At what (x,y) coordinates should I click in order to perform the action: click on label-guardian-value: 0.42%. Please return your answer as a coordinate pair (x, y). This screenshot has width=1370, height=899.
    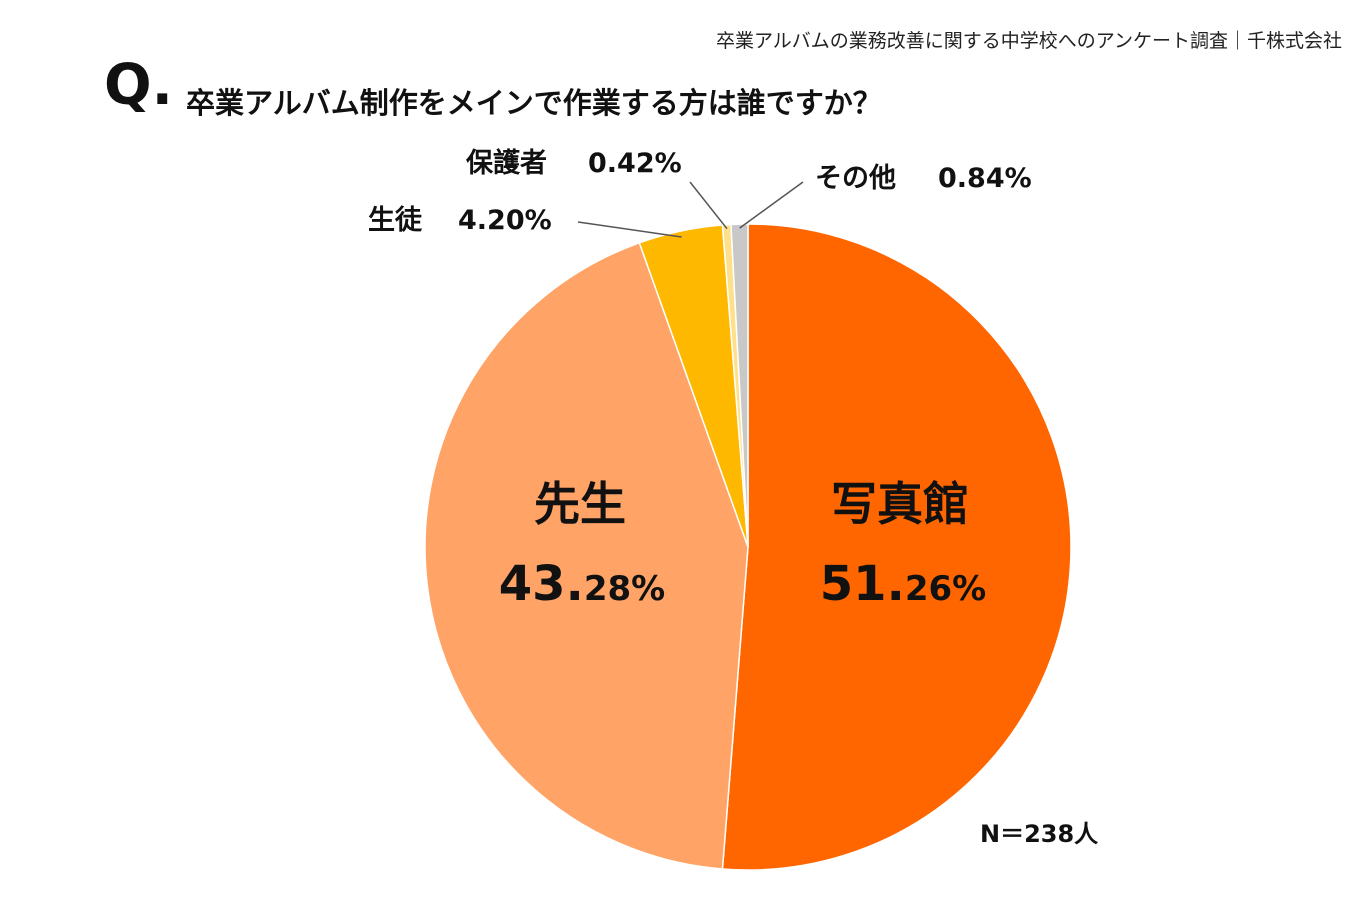
    Looking at the image, I should click on (635, 163).